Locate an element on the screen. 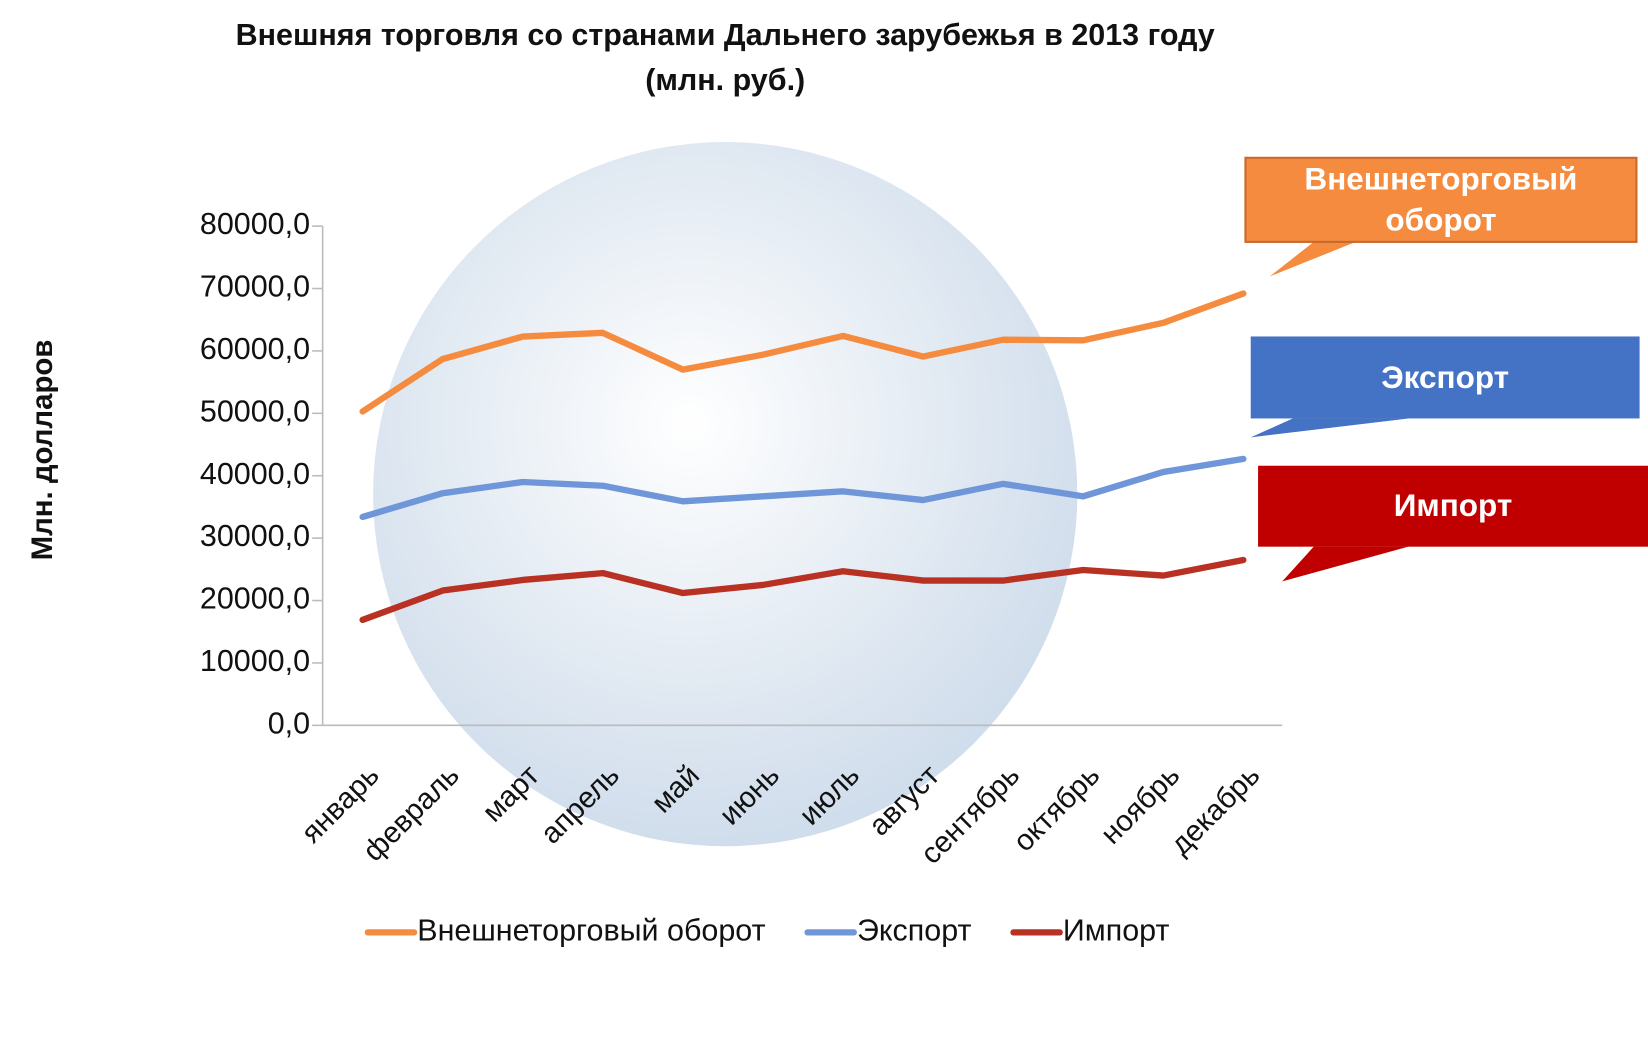 The image size is (1648, 1045). y-tick-label: 40000,0 is located at coordinates (255, 474).